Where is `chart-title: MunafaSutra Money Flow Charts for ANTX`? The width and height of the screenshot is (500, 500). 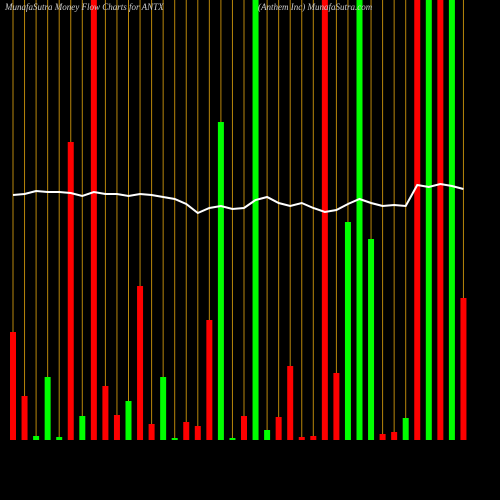 chart-title: MunafaSutra Money Flow Charts for ANTX is located at coordinates (84, 7).